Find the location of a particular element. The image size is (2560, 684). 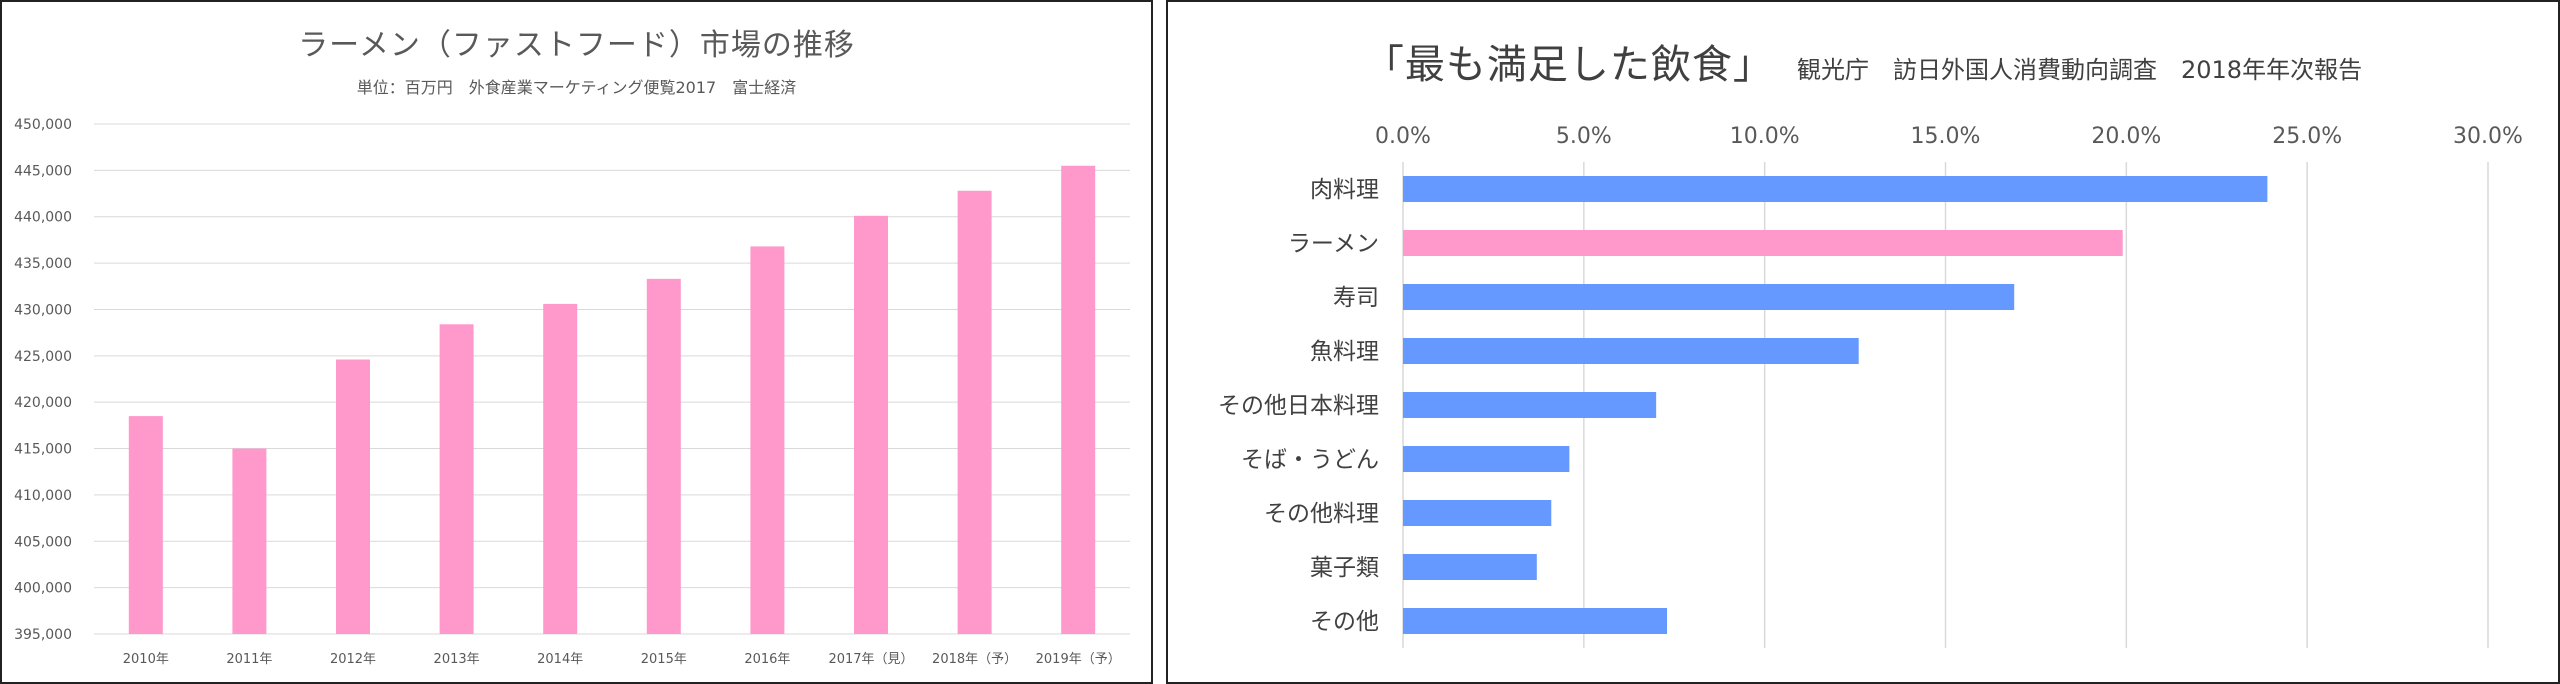

chart-title: 「最も満足した飲食」 is located at coordinates (1568, 65).